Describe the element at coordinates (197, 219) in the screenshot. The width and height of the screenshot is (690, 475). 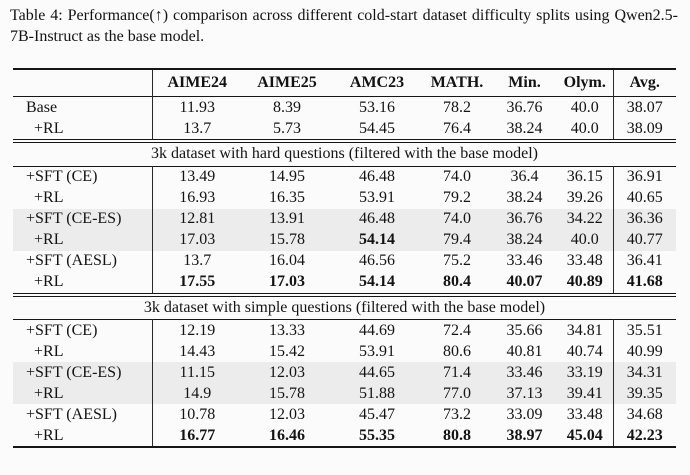
I see `cell-value: 12.81` at that location.